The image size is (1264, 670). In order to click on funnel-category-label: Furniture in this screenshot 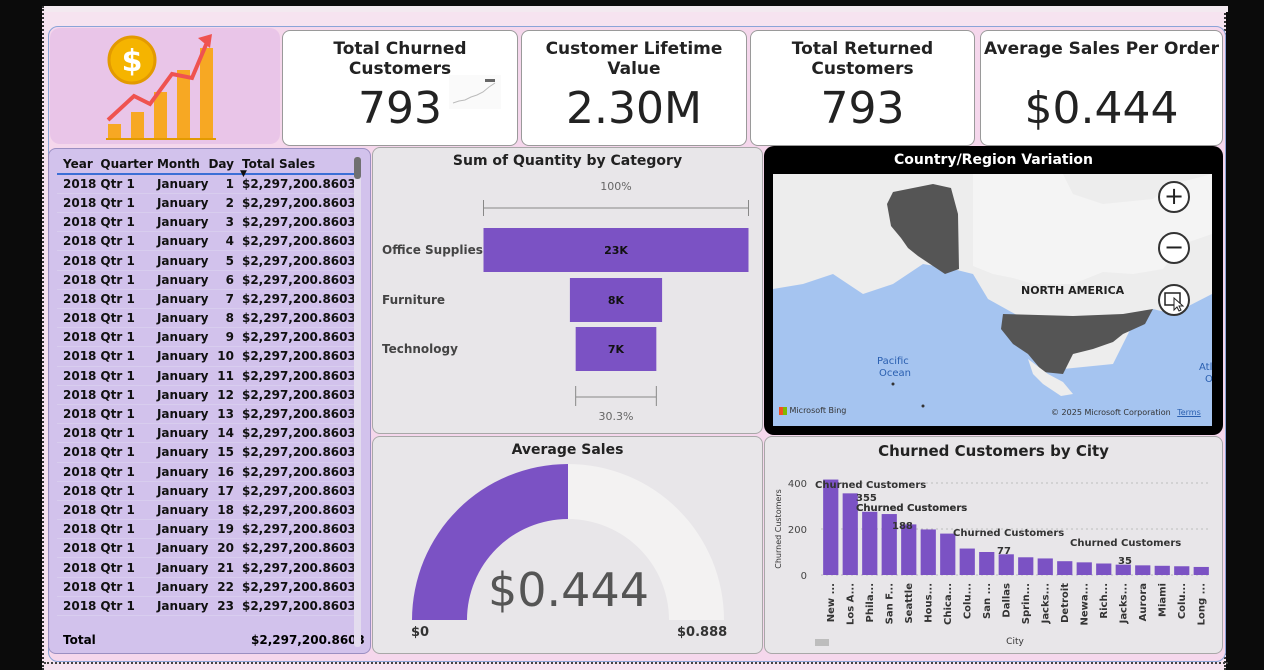, I will do `click(413, 300)`.